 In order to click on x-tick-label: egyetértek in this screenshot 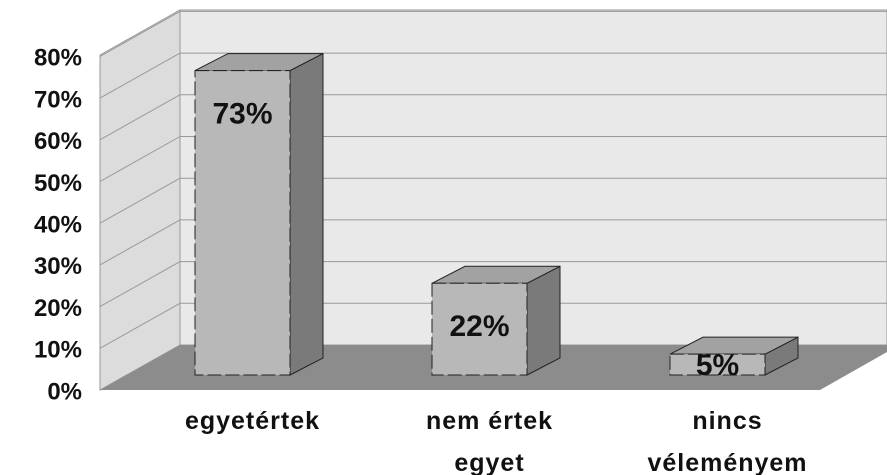, I will do `click(252, 421)`.